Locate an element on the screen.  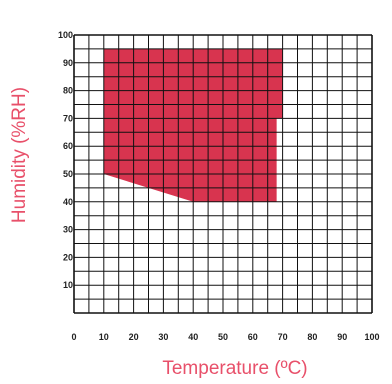
x-tick-label: 20 is located at coordinates (134, 337).